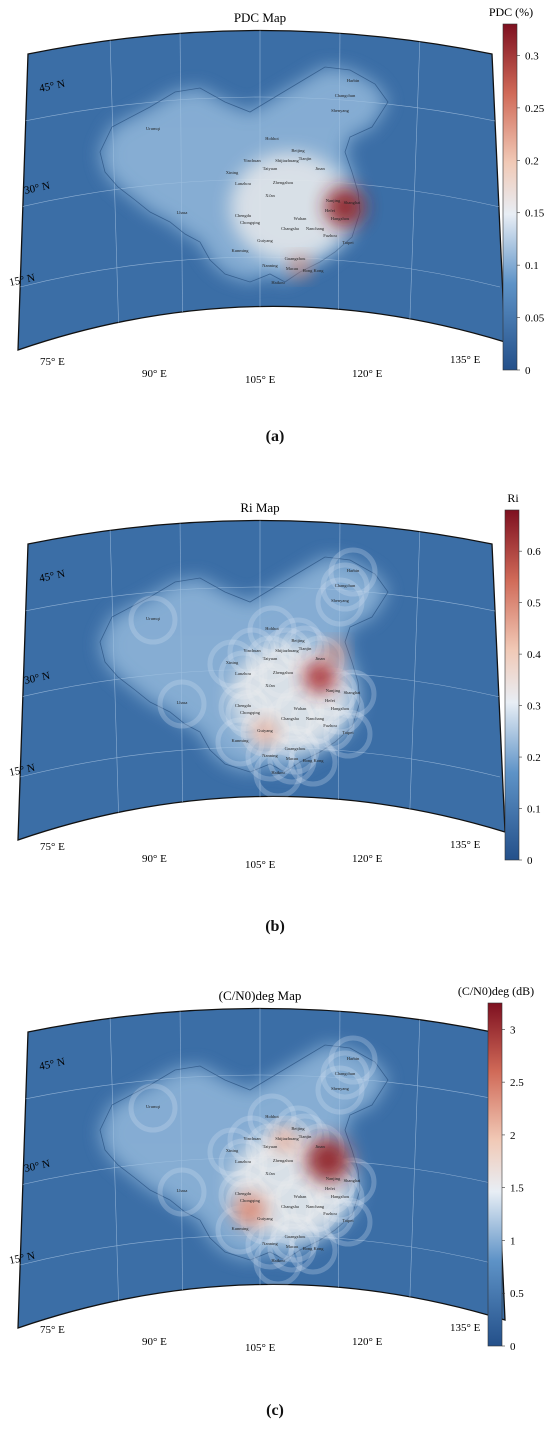  Describe the element at coordinates (275, 1410) in the screenshot. I see `caption-c: (c)` at that location.